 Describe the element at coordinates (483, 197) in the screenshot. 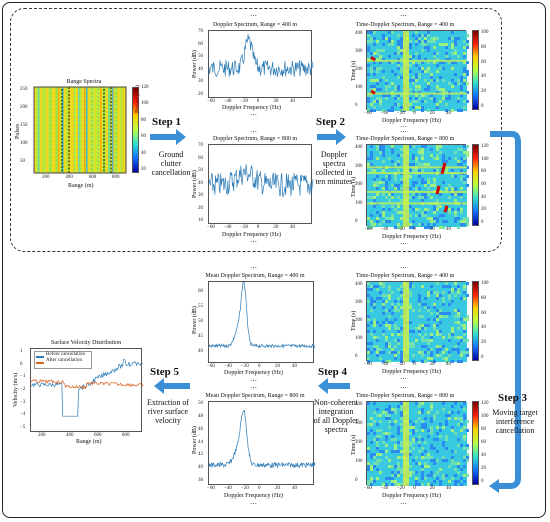

I see `td800a-ct-tick: 40` at that location.